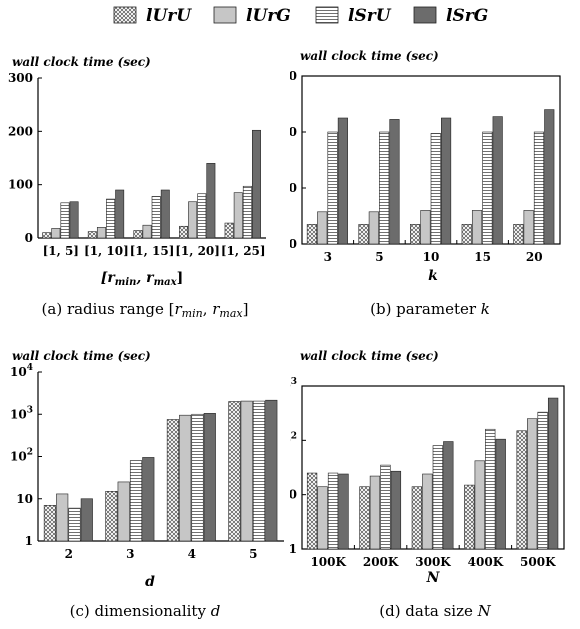 This screenshot has height=629, width=580. What do you see at coordinates (431, 257) in the screenshot?
I see `x-tick-label: 10` at bounding box center [431, 257].